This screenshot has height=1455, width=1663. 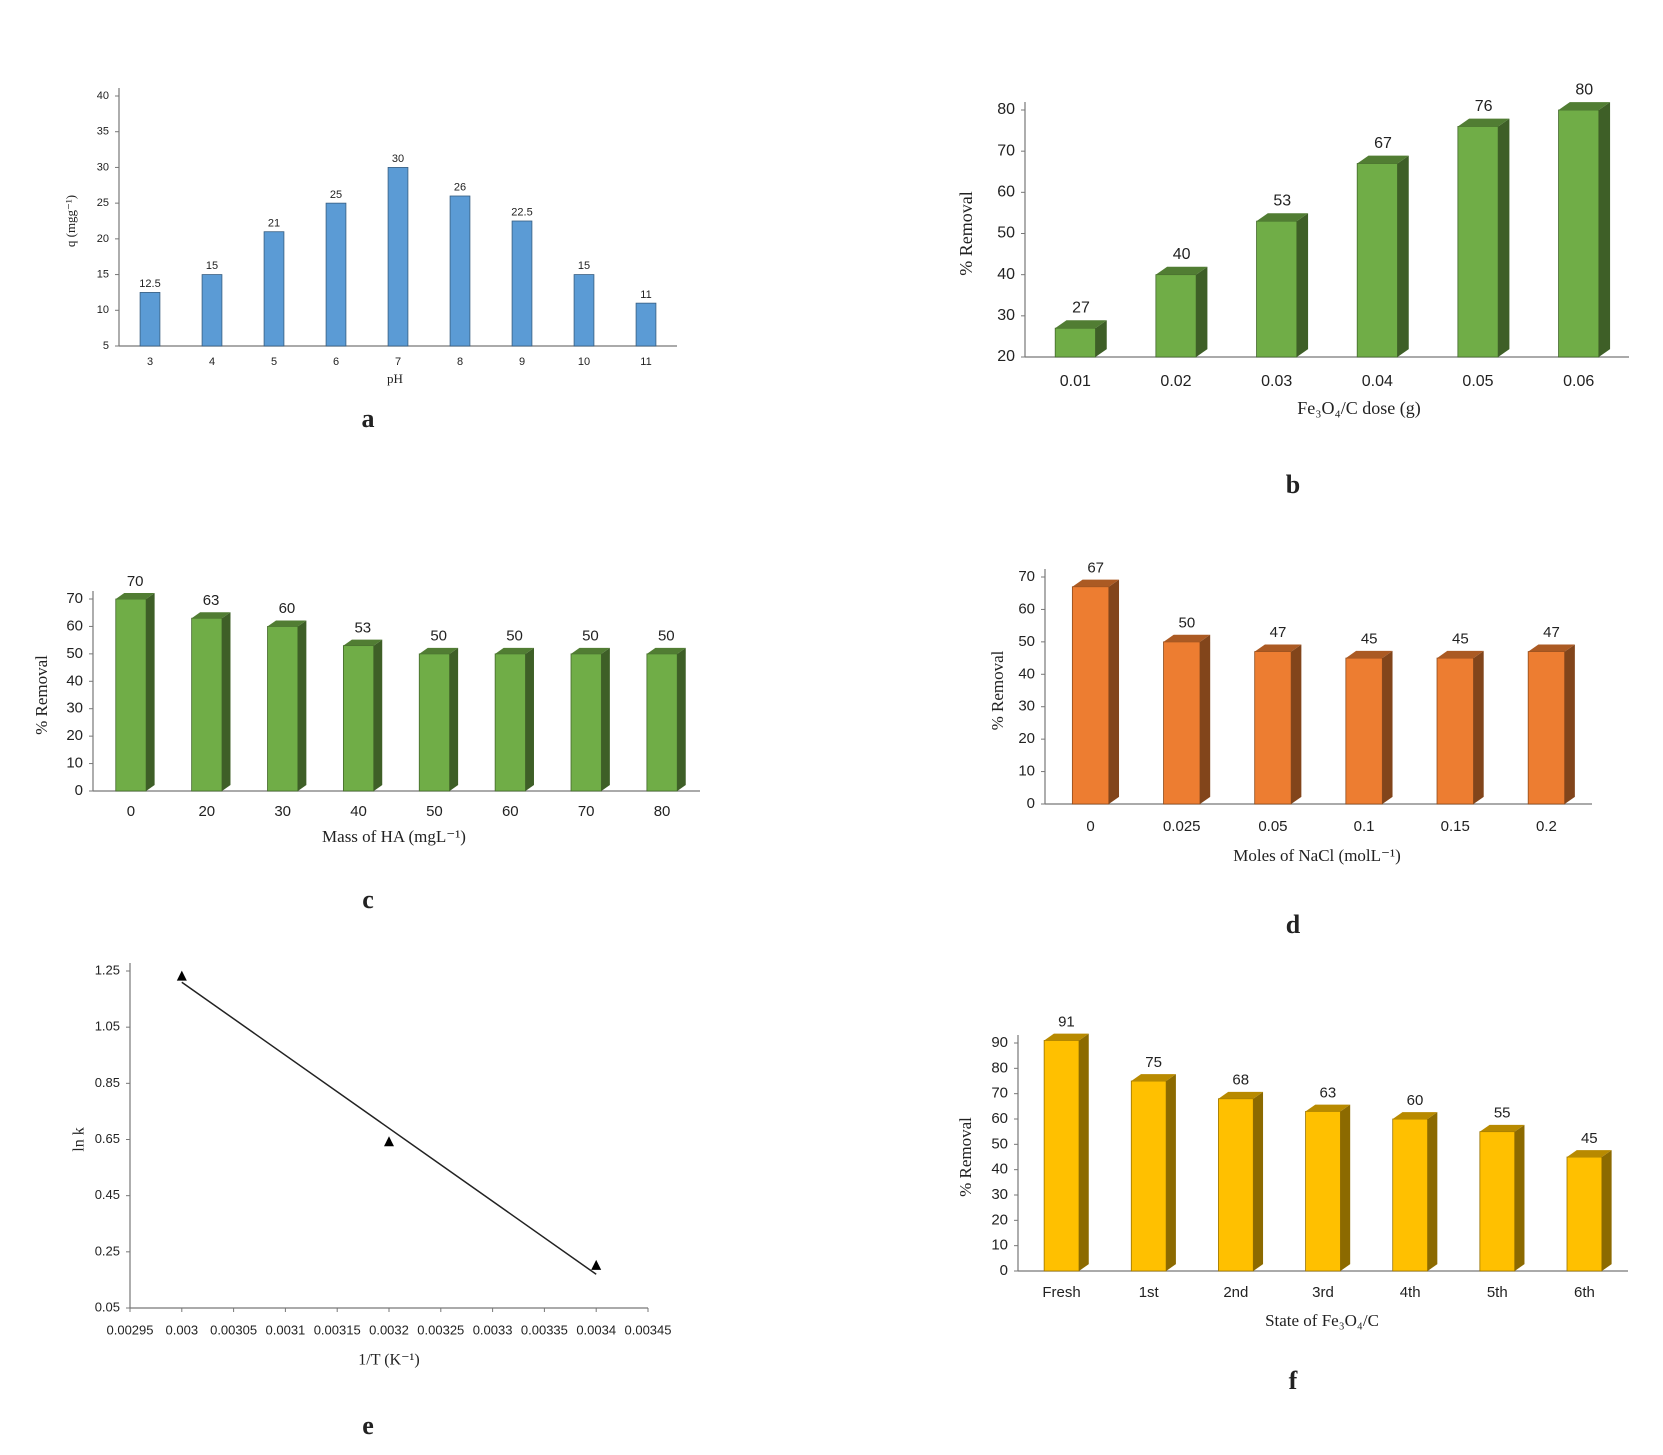 What do you see at coordinates (286, 1329) in the screenshot?
I see `x-tick-label: 0.0031` at bounding box center [286, 1329].